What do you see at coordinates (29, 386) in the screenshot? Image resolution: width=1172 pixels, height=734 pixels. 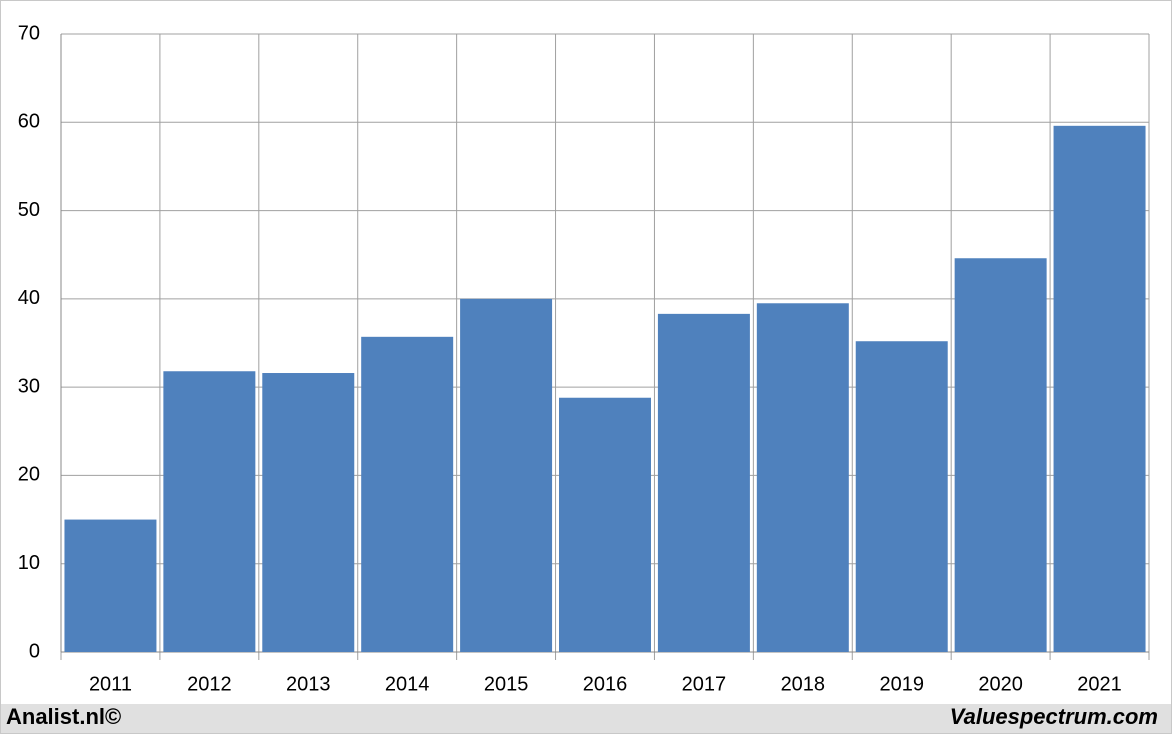 I see `y-tick-label: 30` at bounding box center [29, 386].